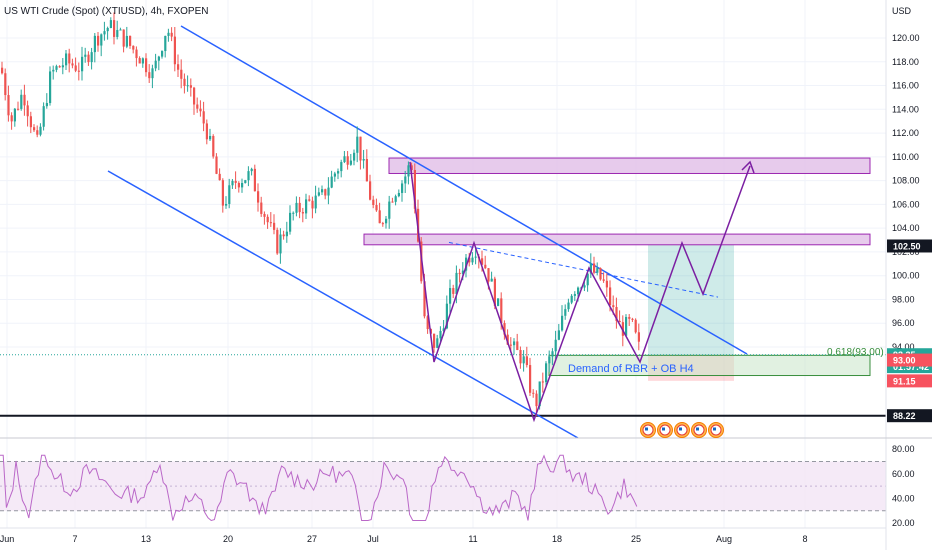  I want to click on time-tick-label: 27, so click(312, 539).